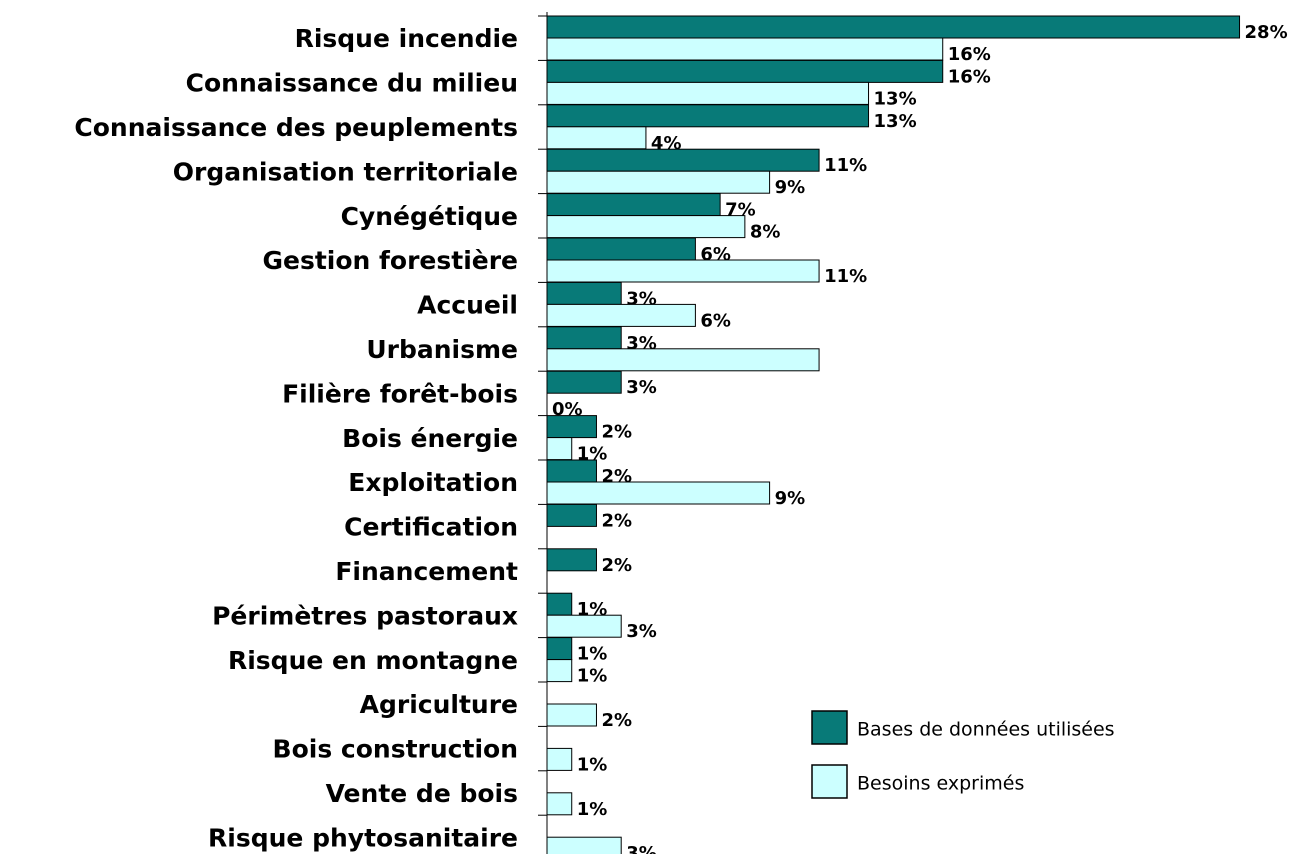 The height and width of the screenshot is (854, 1301). What do you see at coordinates (430, 438) in the screenshot?
I see `category-label: Bois énergie` at bounding box center [430, 438].